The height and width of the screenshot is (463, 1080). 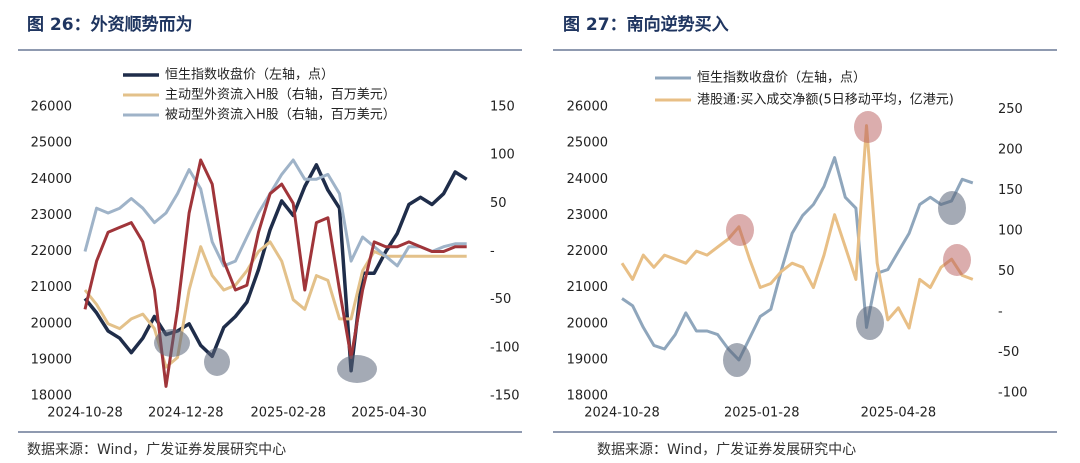 I want to click on y2-tick-label: -150, so click(x=505, y=396).